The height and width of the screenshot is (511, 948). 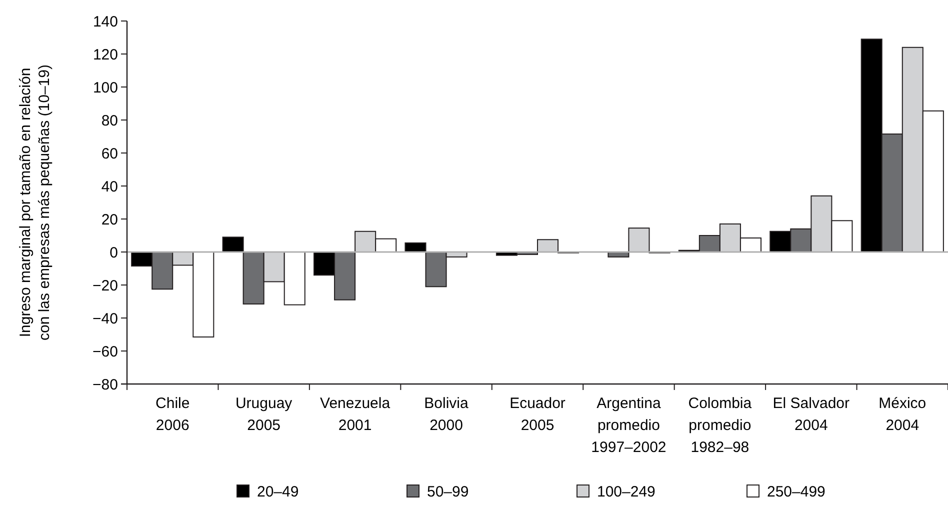 I want to click on legend-label: 100–249, so click(x=626, y=491).